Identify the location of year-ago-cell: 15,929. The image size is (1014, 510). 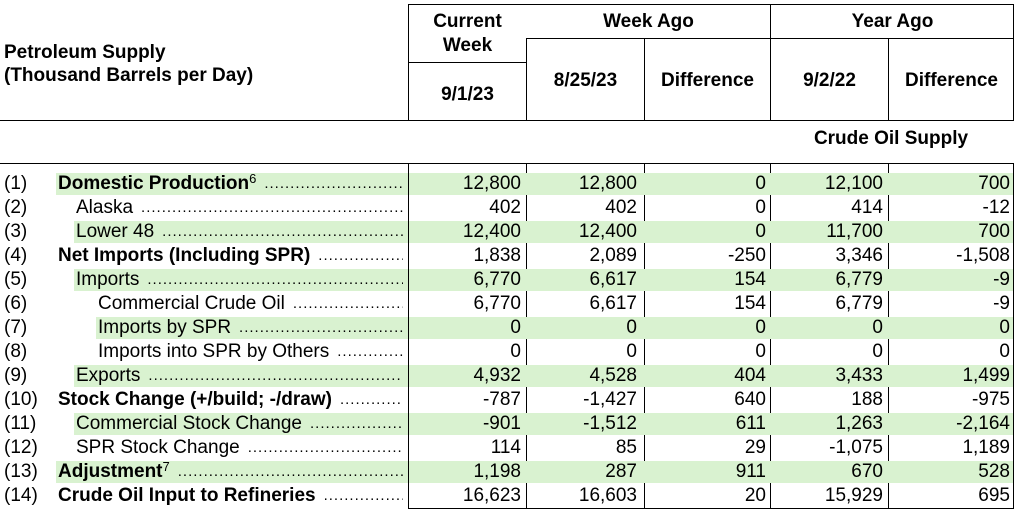
(853, 495).